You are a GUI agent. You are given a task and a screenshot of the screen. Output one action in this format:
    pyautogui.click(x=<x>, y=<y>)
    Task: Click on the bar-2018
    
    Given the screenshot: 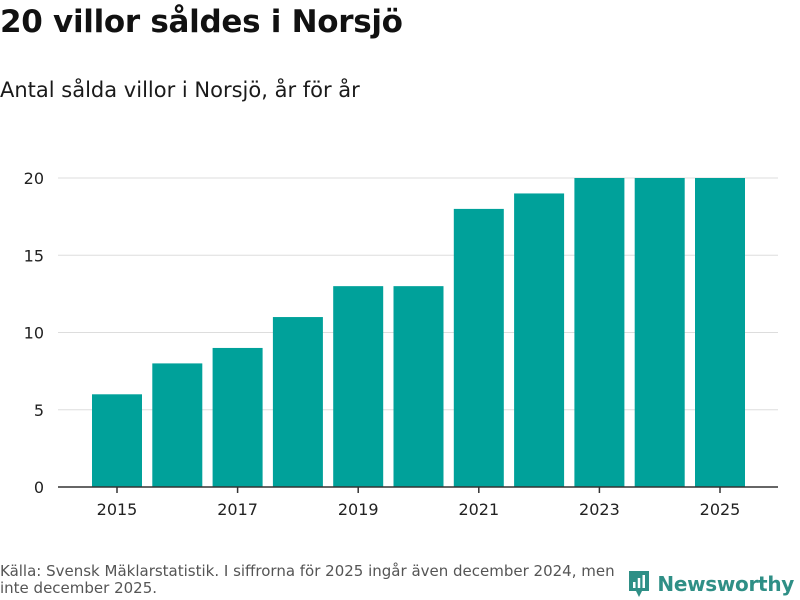 What is the action you would take?
    pyautogui.click(x=297, y=402)
    